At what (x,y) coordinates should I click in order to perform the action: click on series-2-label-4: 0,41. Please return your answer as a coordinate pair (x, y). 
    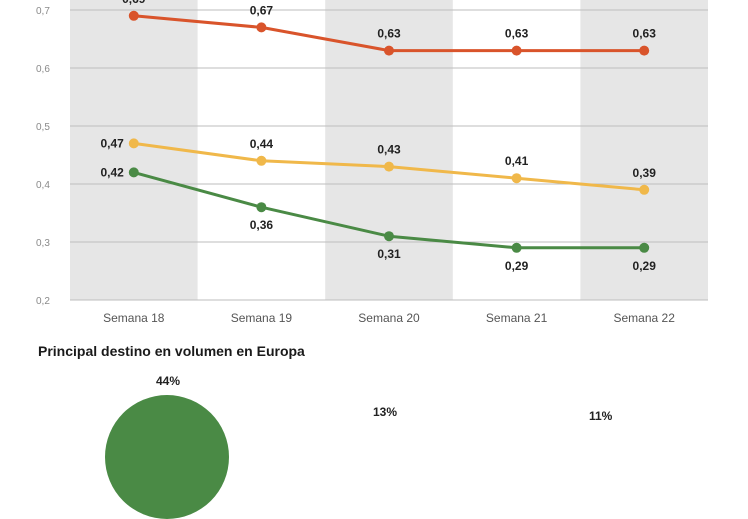
    Looking at the image, I should click on (517, 161).